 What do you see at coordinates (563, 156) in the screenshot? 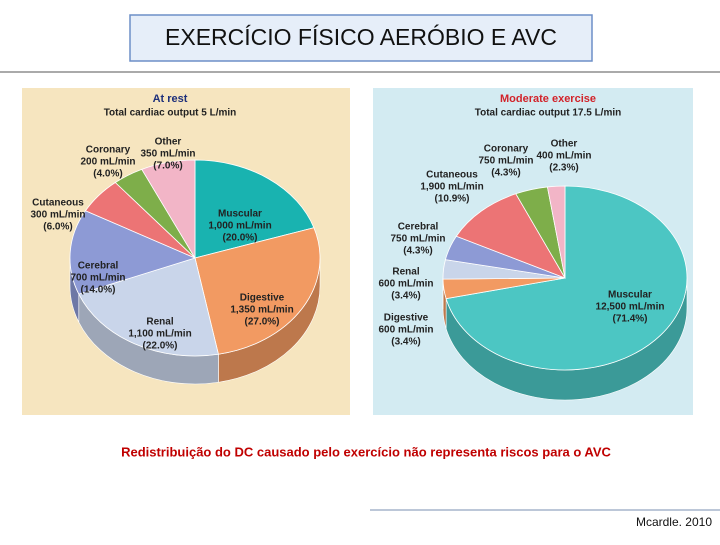
I see `slice-flow: 400 mL/min` at bounding box center [563, 156].